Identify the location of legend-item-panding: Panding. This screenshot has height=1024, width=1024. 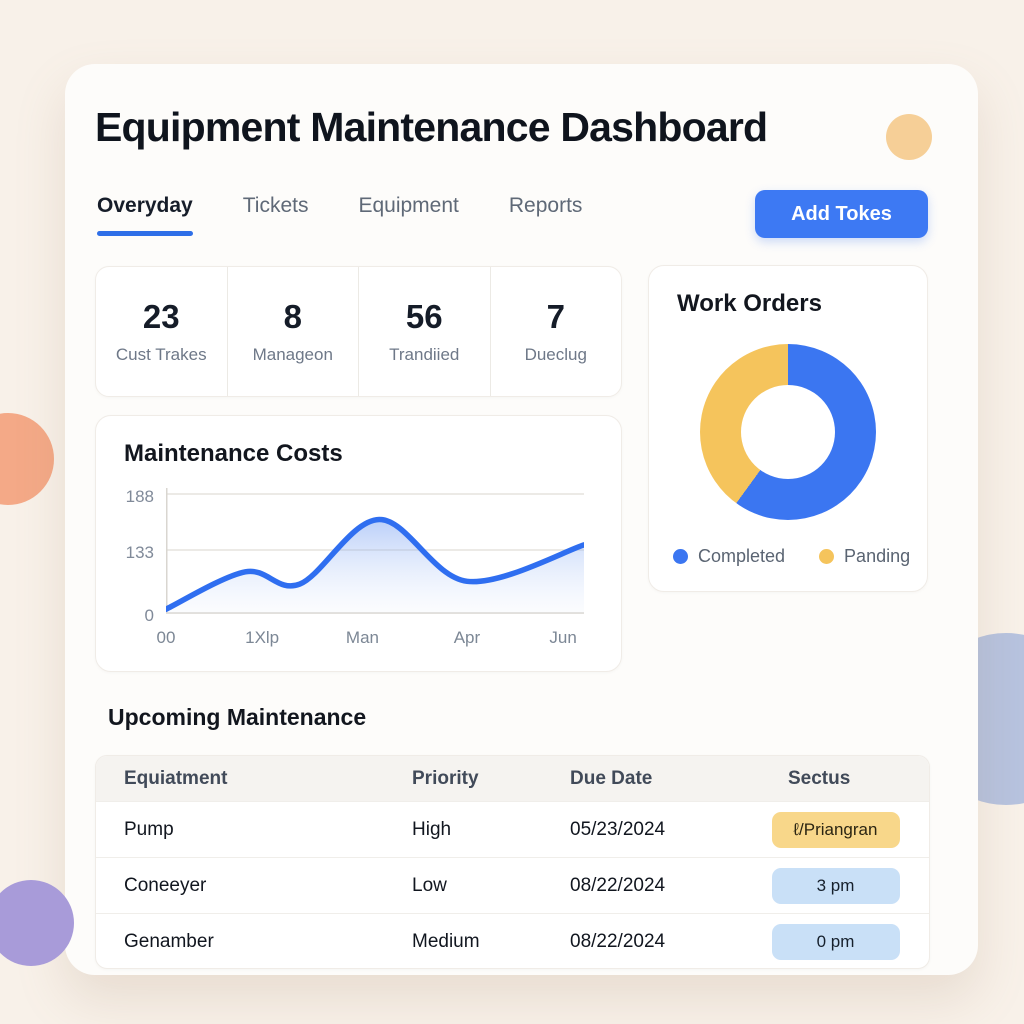
(864, 556).